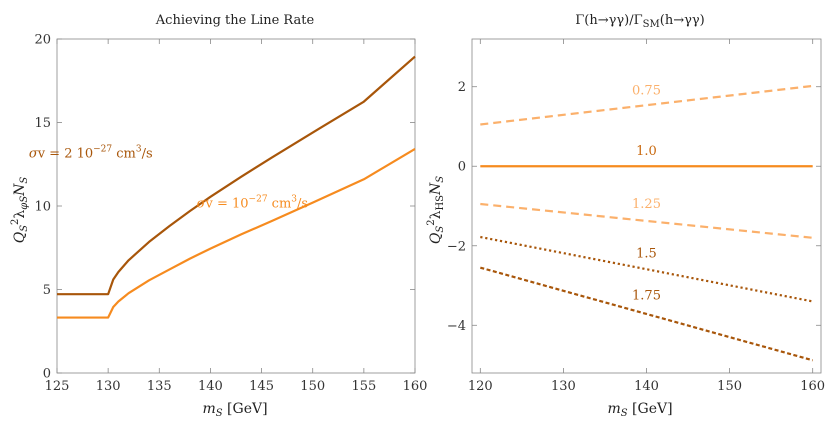 The image size is (830, 433). Describe the element at coordinates (436, 210) in the screenshot. I see `right-y-axis-label: QS2λHSNS` at that location.